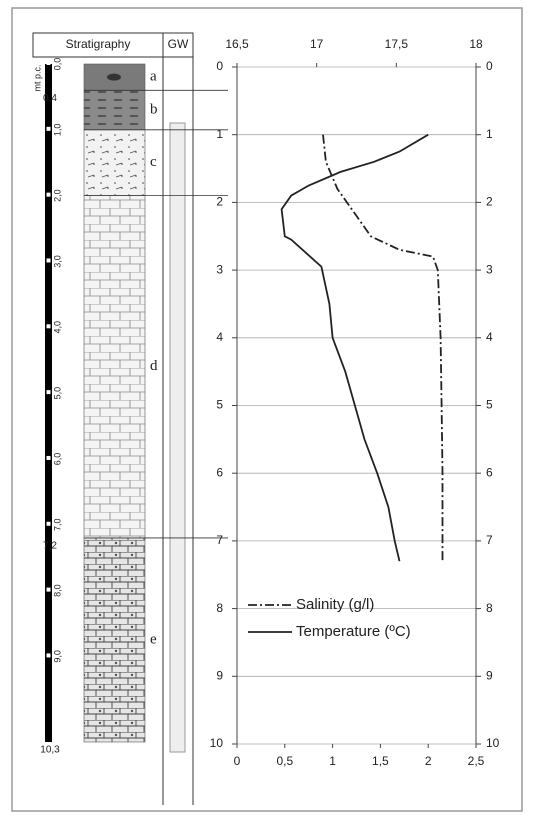 Image resolution: width=533 pixels, height=819 pixels. What do you see at coordinates (57, 261) in the screenshot?
I see `depth-scale-label: 3,0` at bounding box center [57, 261].